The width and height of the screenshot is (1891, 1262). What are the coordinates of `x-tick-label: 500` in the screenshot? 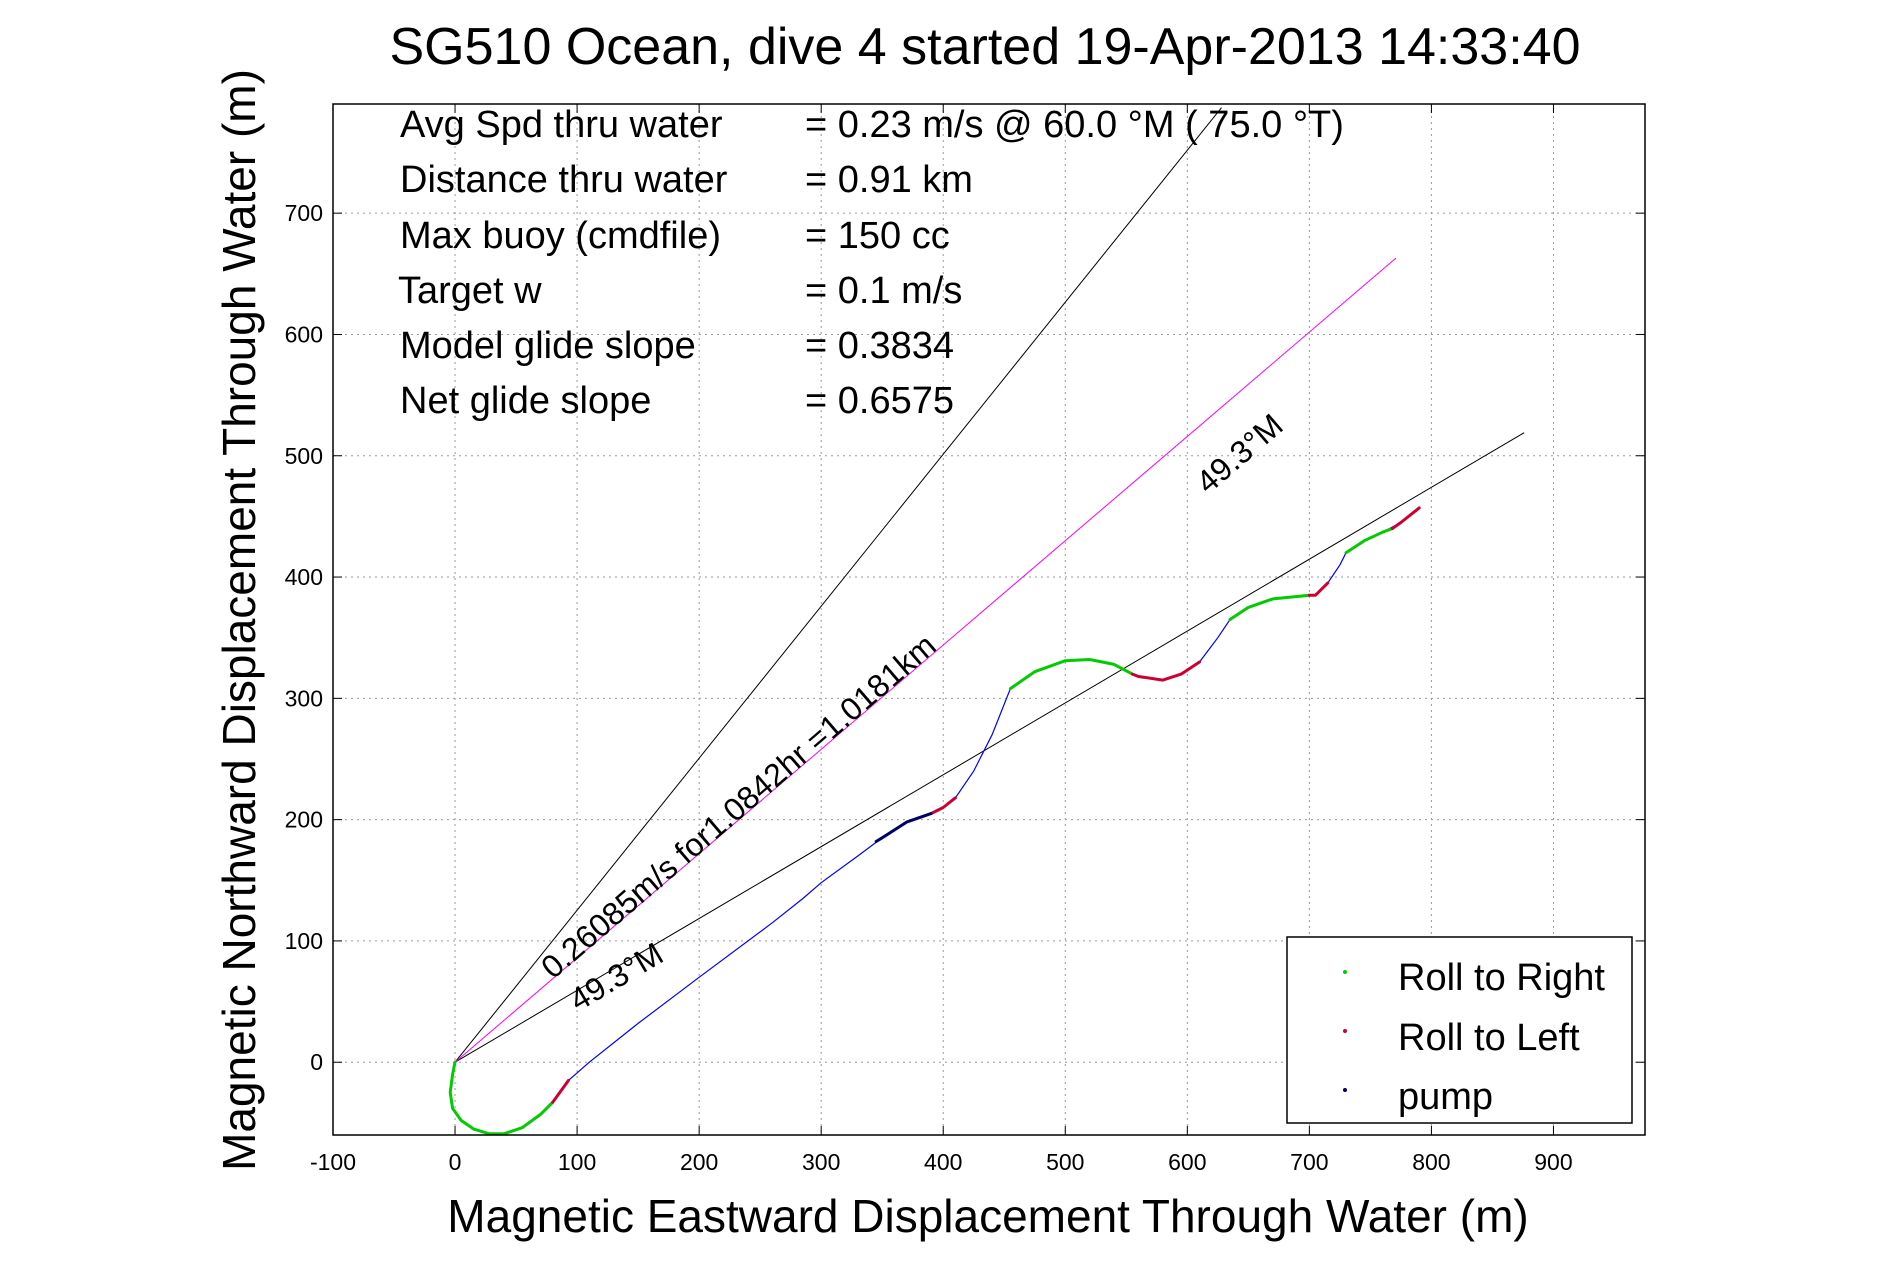 It's located at (1065, 1162).